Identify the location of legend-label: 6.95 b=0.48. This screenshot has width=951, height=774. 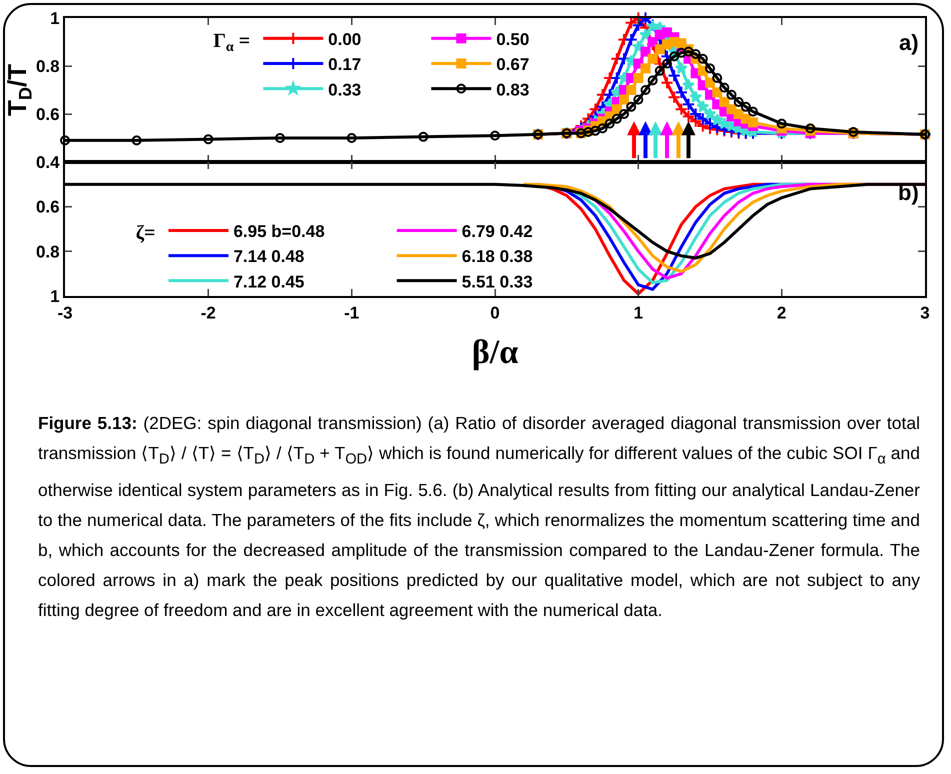
(279, 232).